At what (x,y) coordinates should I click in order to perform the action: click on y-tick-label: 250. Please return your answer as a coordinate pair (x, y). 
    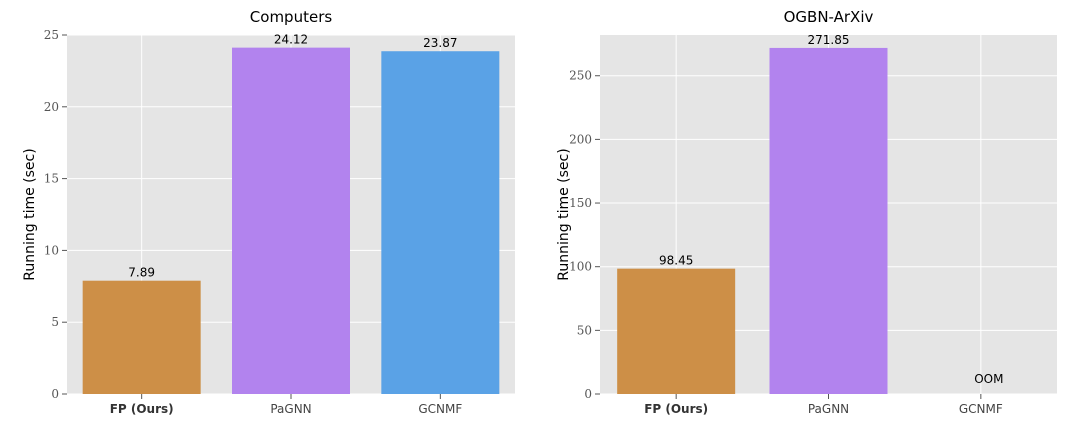
    Looking at the image, I should click on (580, 76).